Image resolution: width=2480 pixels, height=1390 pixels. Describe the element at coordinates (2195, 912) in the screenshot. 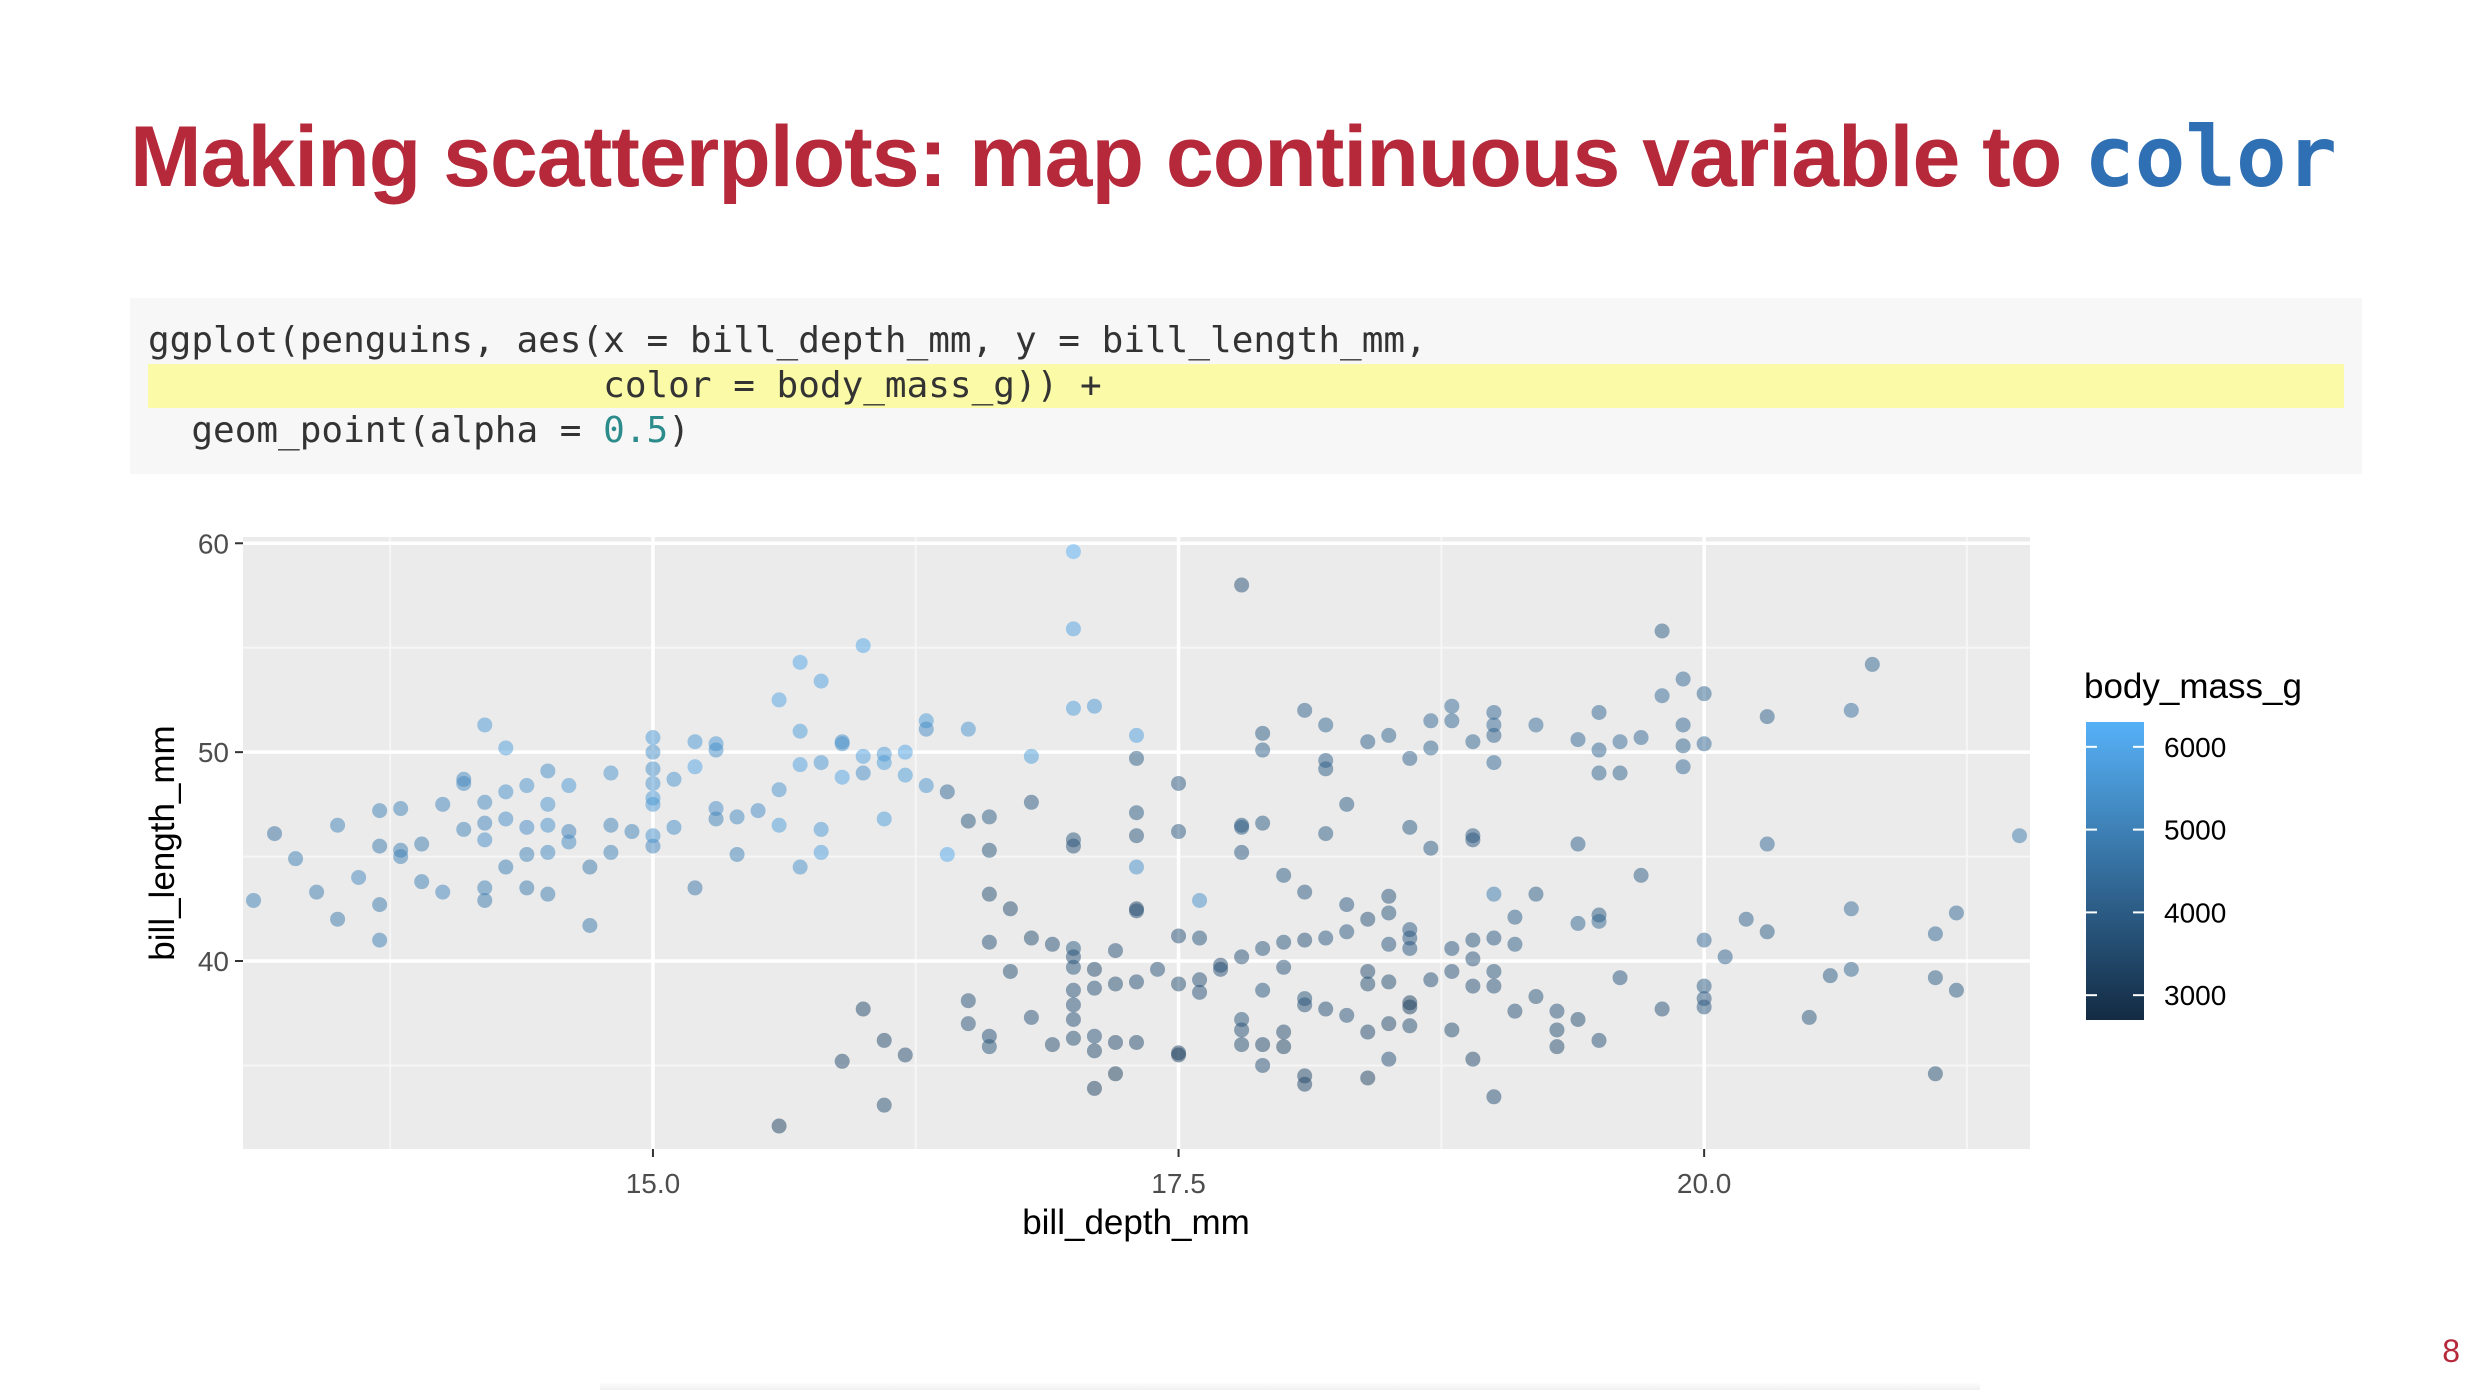

I see `legend-tick-label: 4000` at that location.